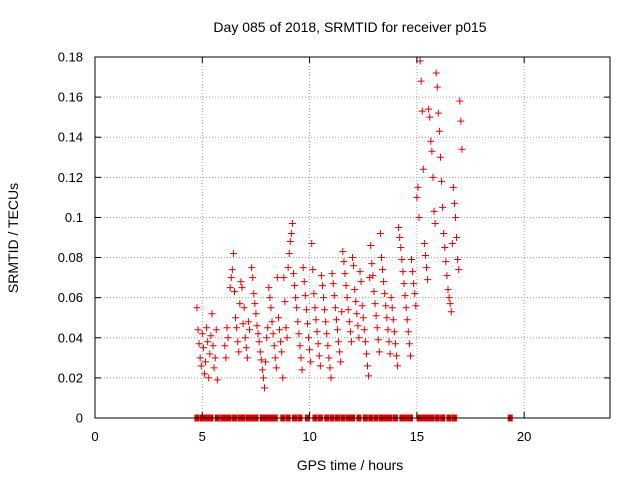 This screenshot has height=480, width=640. Describe the element at coordinates (524, 436) in the screenshot. I see `x-tick-label: 20` at that location.